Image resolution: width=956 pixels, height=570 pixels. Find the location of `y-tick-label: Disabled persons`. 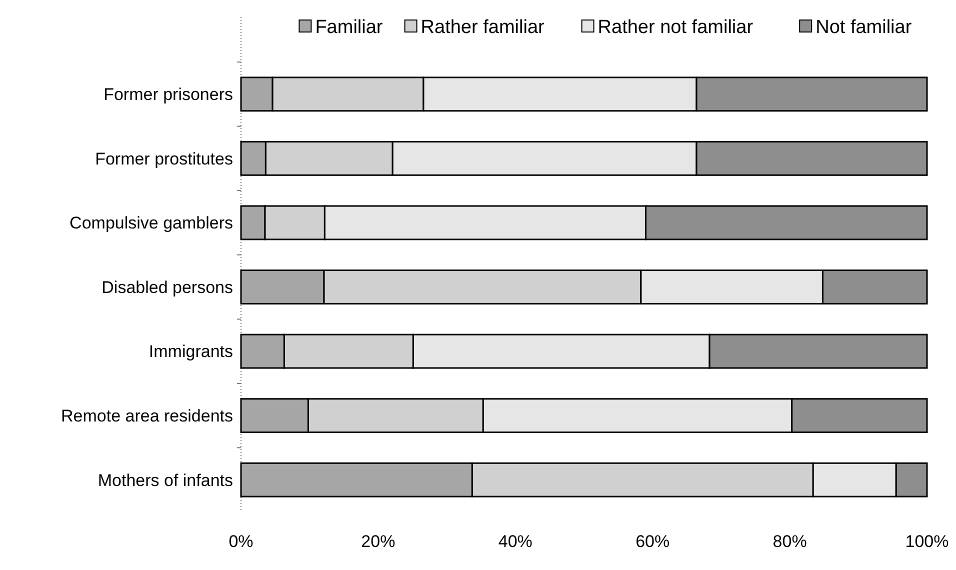

y-tick-label: Disabled persons is located at coordinates (167, 287).